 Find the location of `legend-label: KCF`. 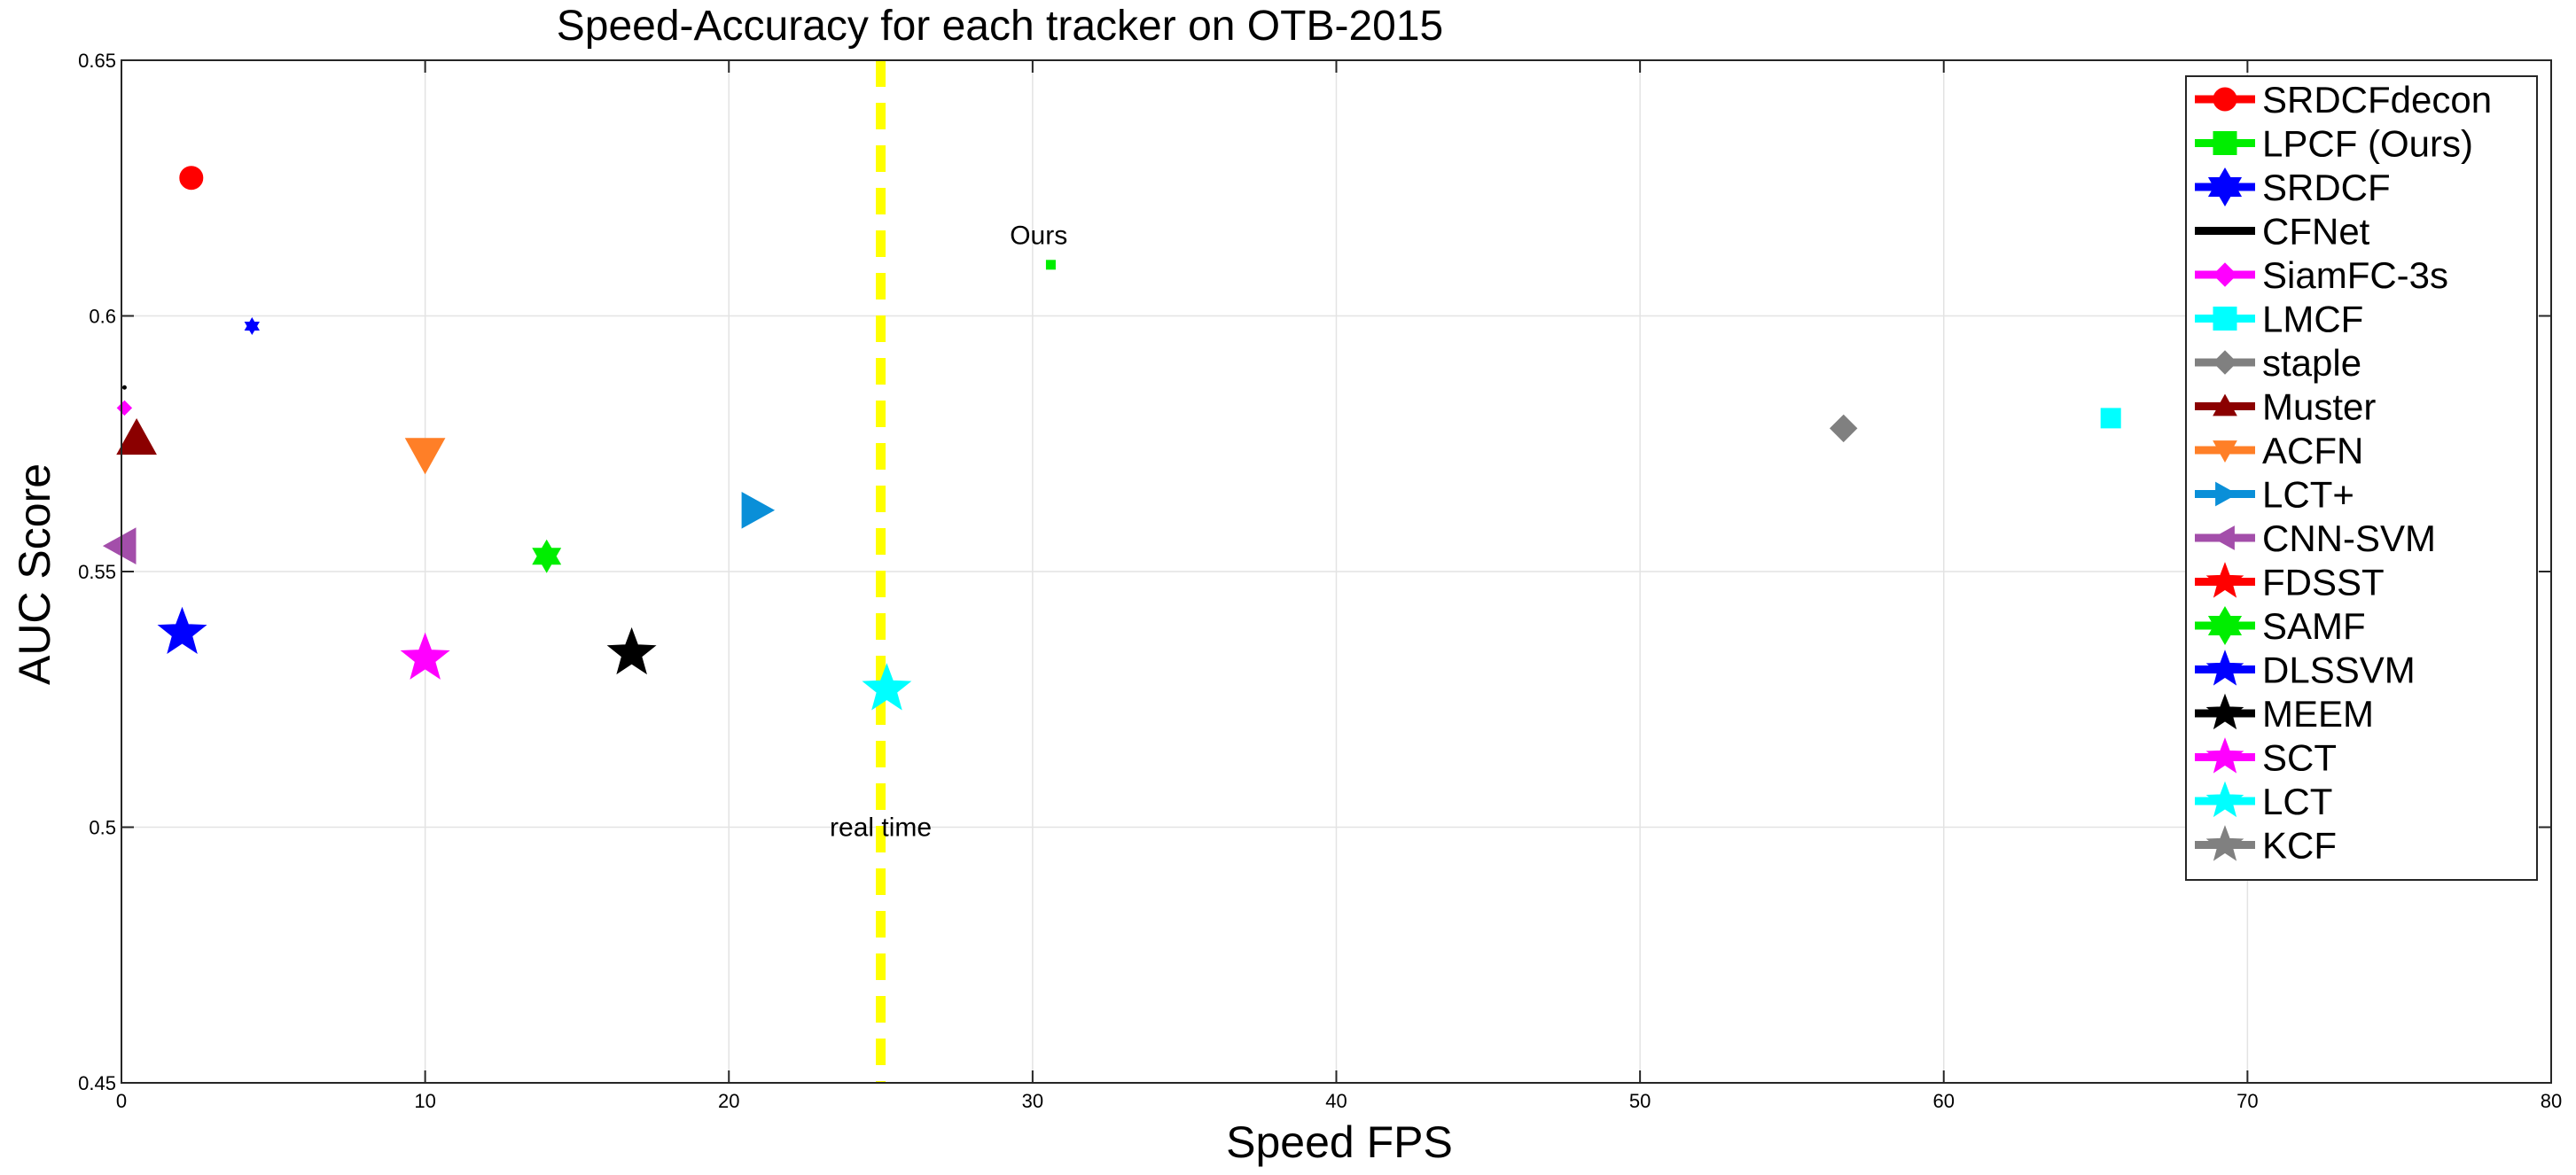

legend-label: KCF is located at coordinates (2299, 846).